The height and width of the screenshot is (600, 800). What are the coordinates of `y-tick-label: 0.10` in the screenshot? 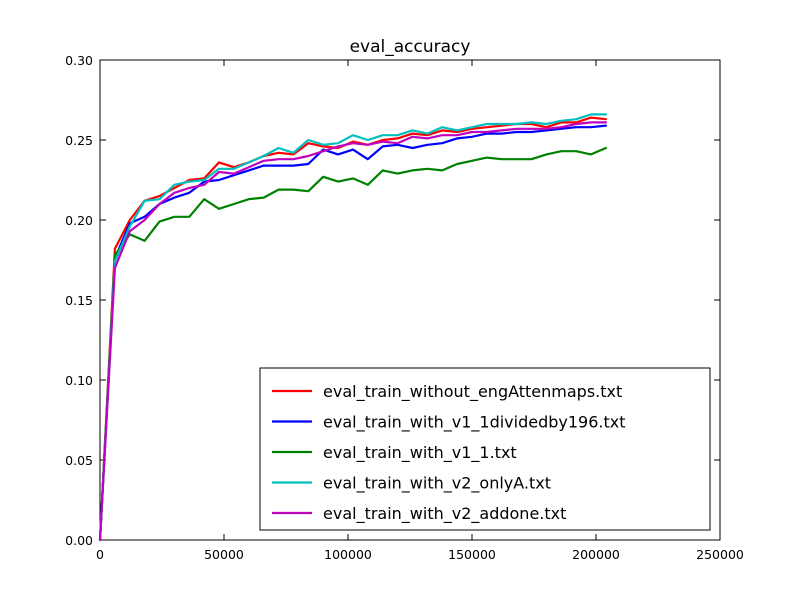 It's located at (79, 380).